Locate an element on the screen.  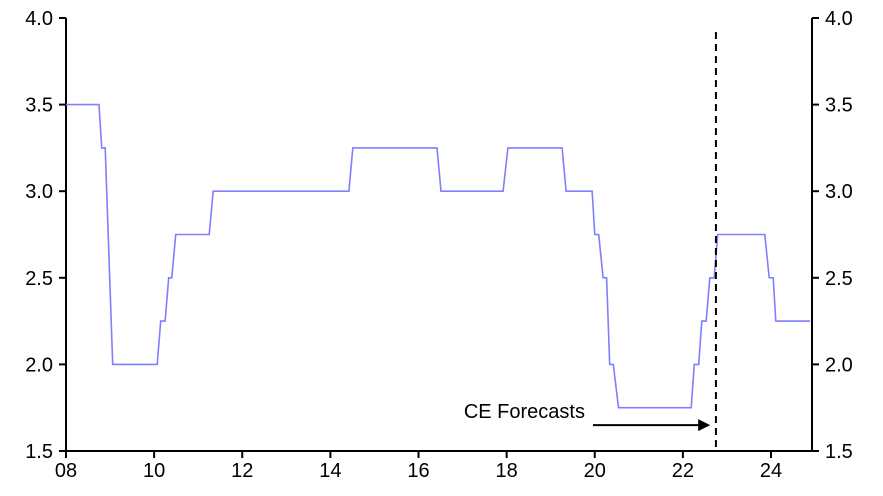
y-tick-label-right: 2.0 is located at coordinates (839, 365).